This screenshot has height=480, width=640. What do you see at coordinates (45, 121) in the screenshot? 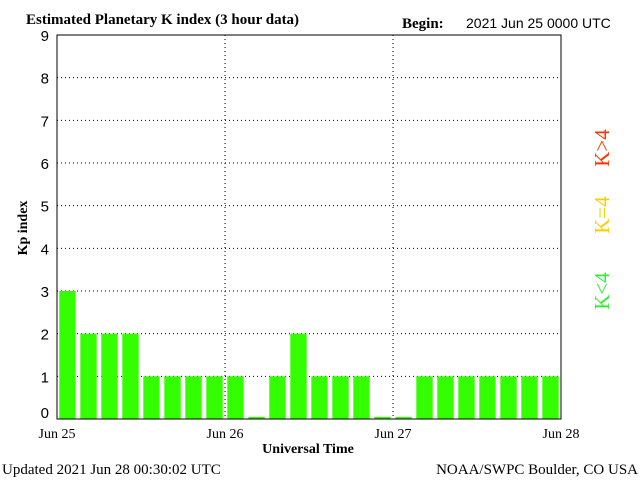
I see `y-tick-label: 7` at bounding box center [45, 121].